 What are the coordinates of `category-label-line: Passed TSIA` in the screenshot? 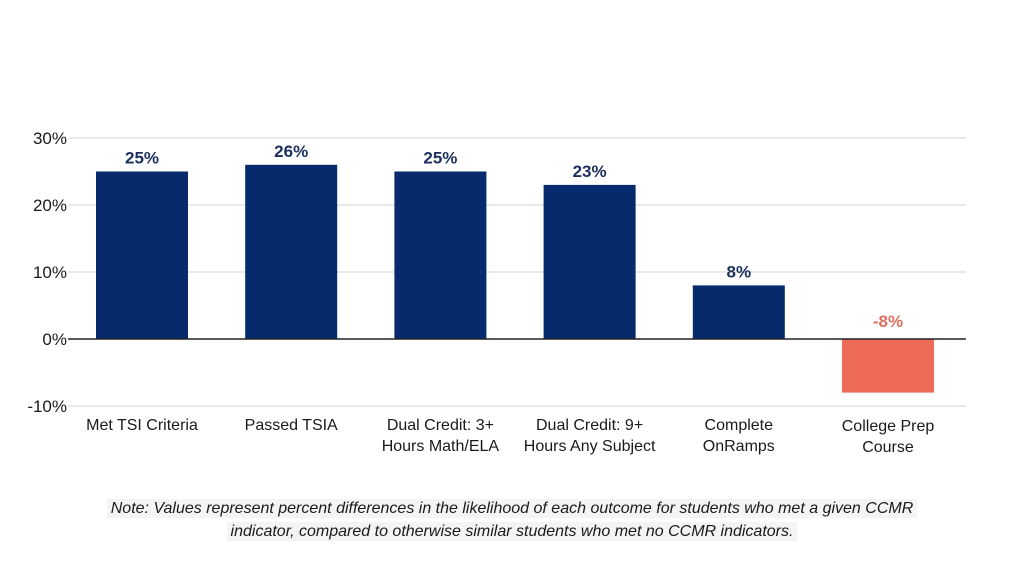 It's located at (291, 425).